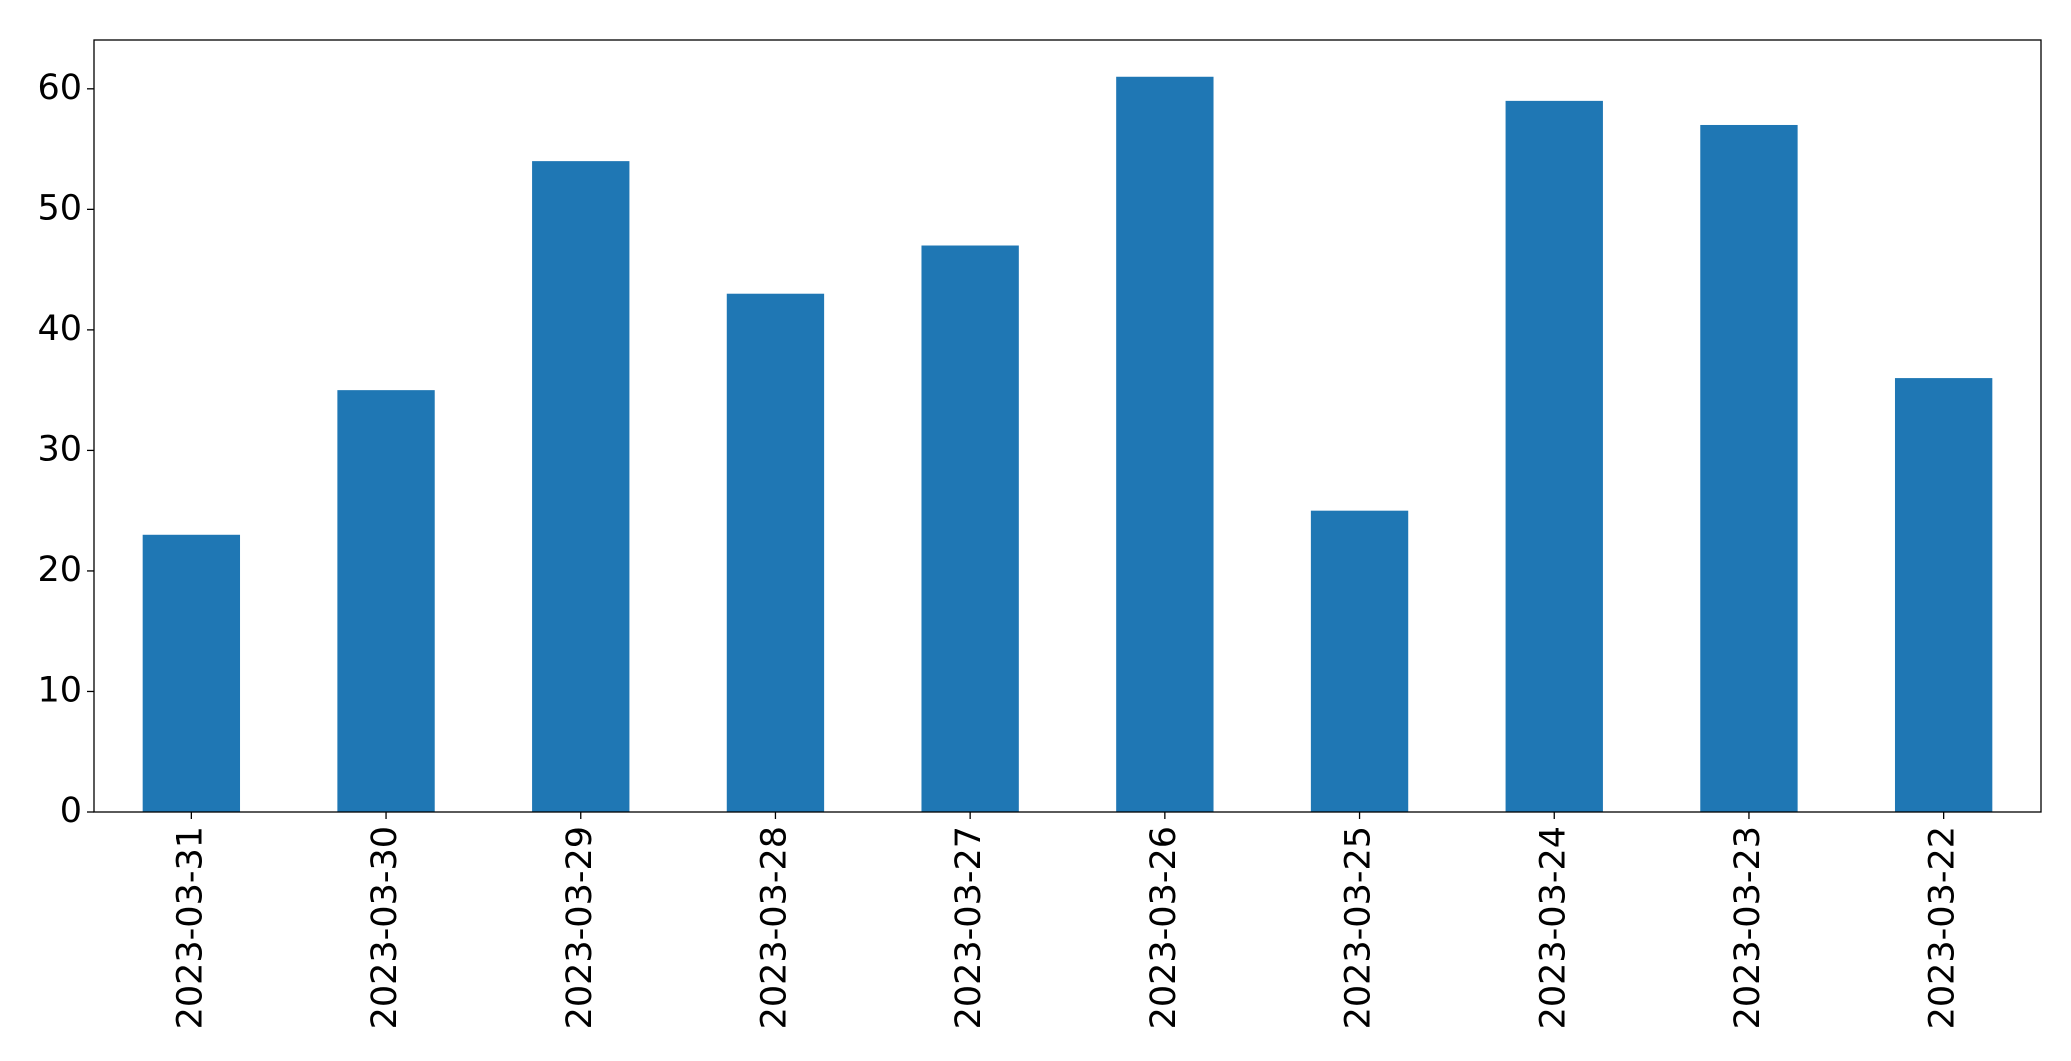  I want to click on y-tick-label: 20, so click(59, 570).